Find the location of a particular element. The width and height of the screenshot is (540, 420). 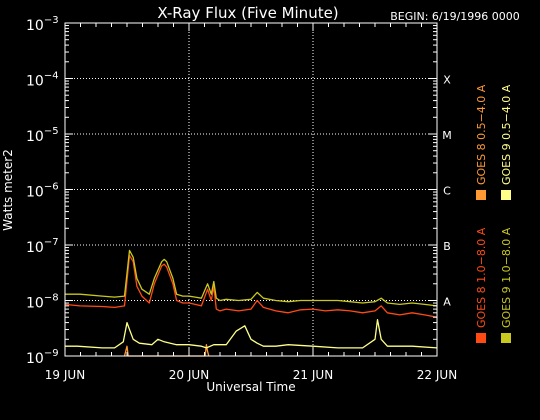

y-tick-label: 10⁻⁹ is located at coordinates (42, 357).